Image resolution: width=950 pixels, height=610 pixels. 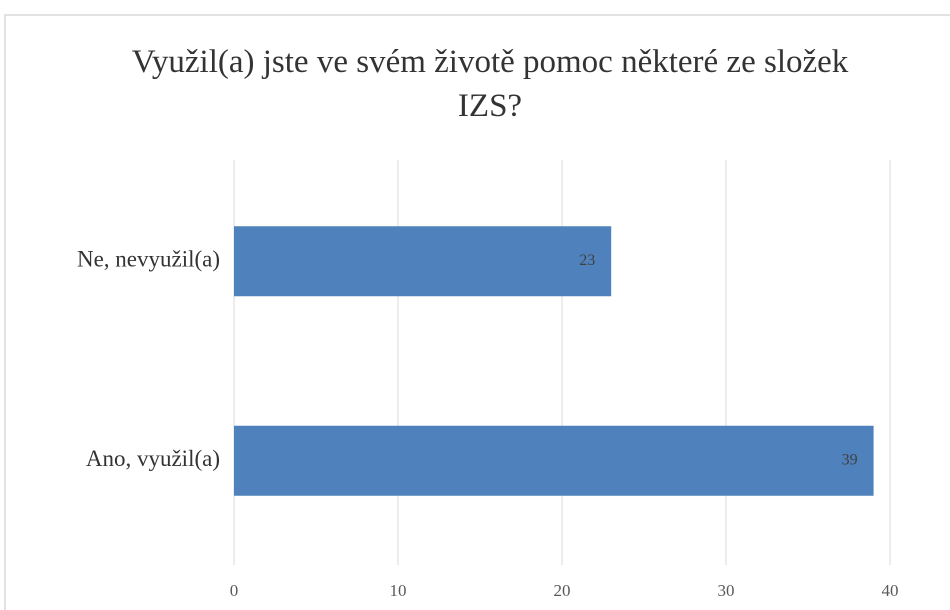 I want to click on x-tick-label: 40, so click(x=890, y=590).